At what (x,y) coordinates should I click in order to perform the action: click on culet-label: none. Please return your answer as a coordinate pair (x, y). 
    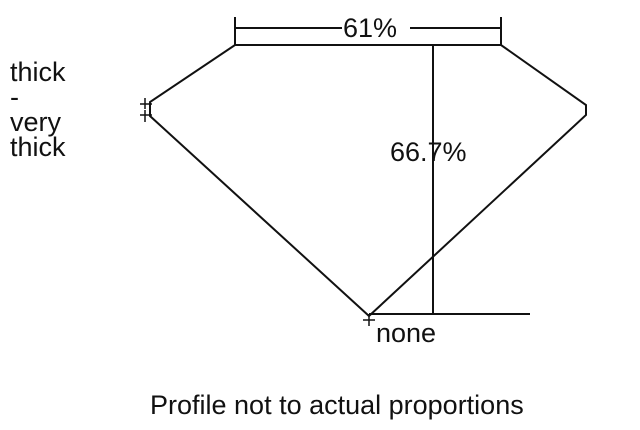
    Looking at the image, I should click on (406, 333).